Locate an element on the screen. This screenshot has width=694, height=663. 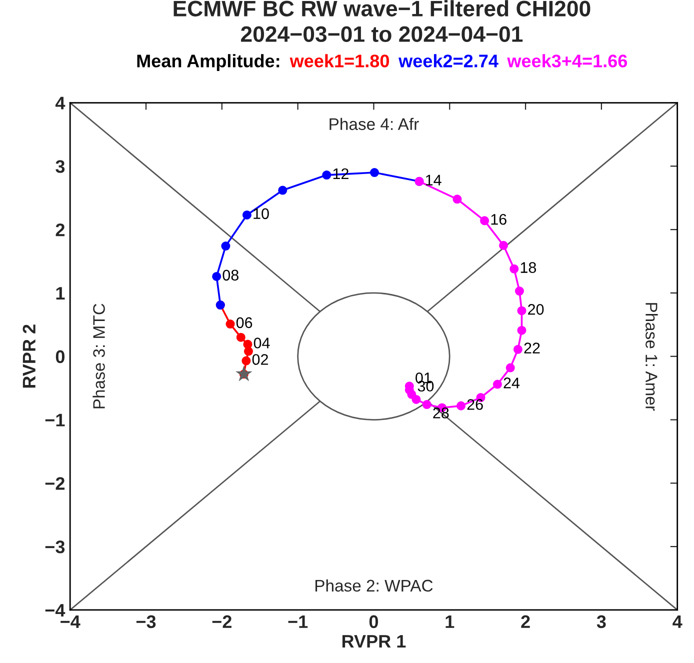
x-tick-label: −2 is located at coordinates (222, 621).